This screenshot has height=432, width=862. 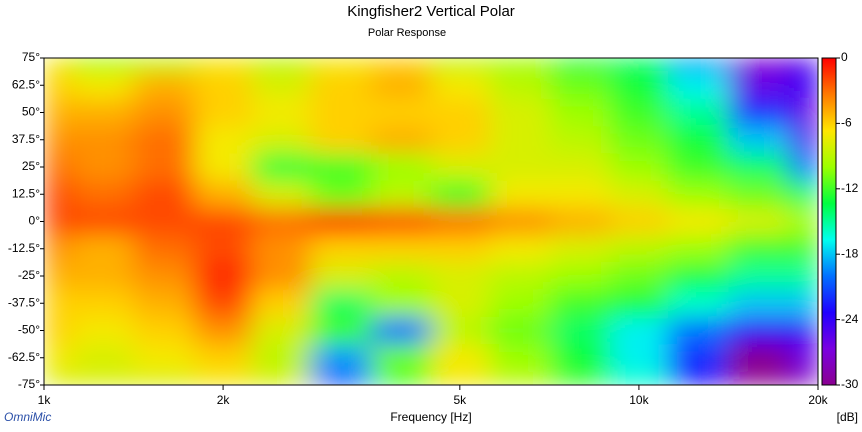 What do you see at coordinates (45, 400) in the screenshot?
I see `x-tick-label: 1k` at bounding box center [45, 400].